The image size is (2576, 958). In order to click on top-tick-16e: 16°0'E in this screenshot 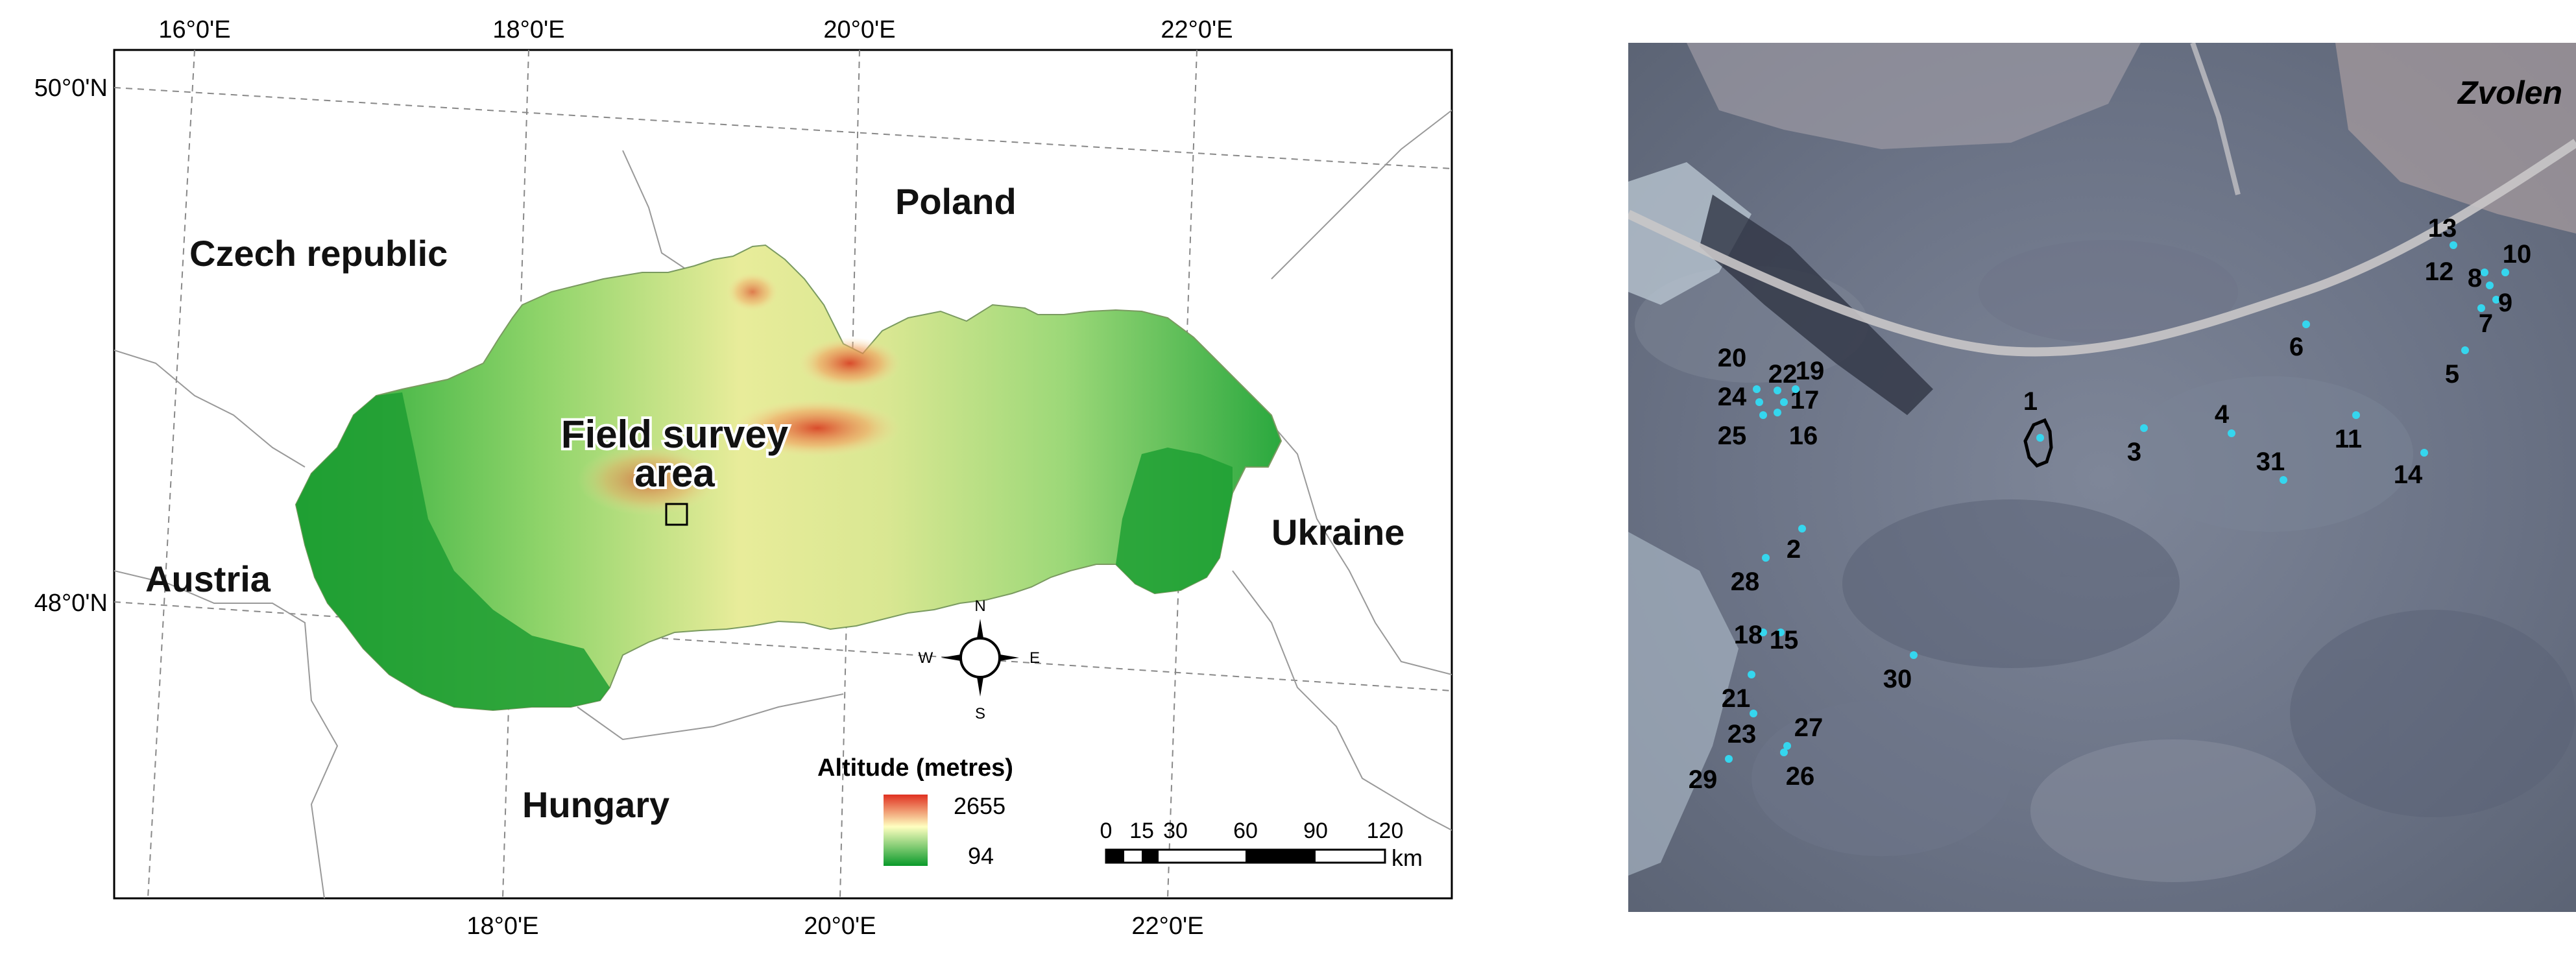, I will do `click(194, 30)`.